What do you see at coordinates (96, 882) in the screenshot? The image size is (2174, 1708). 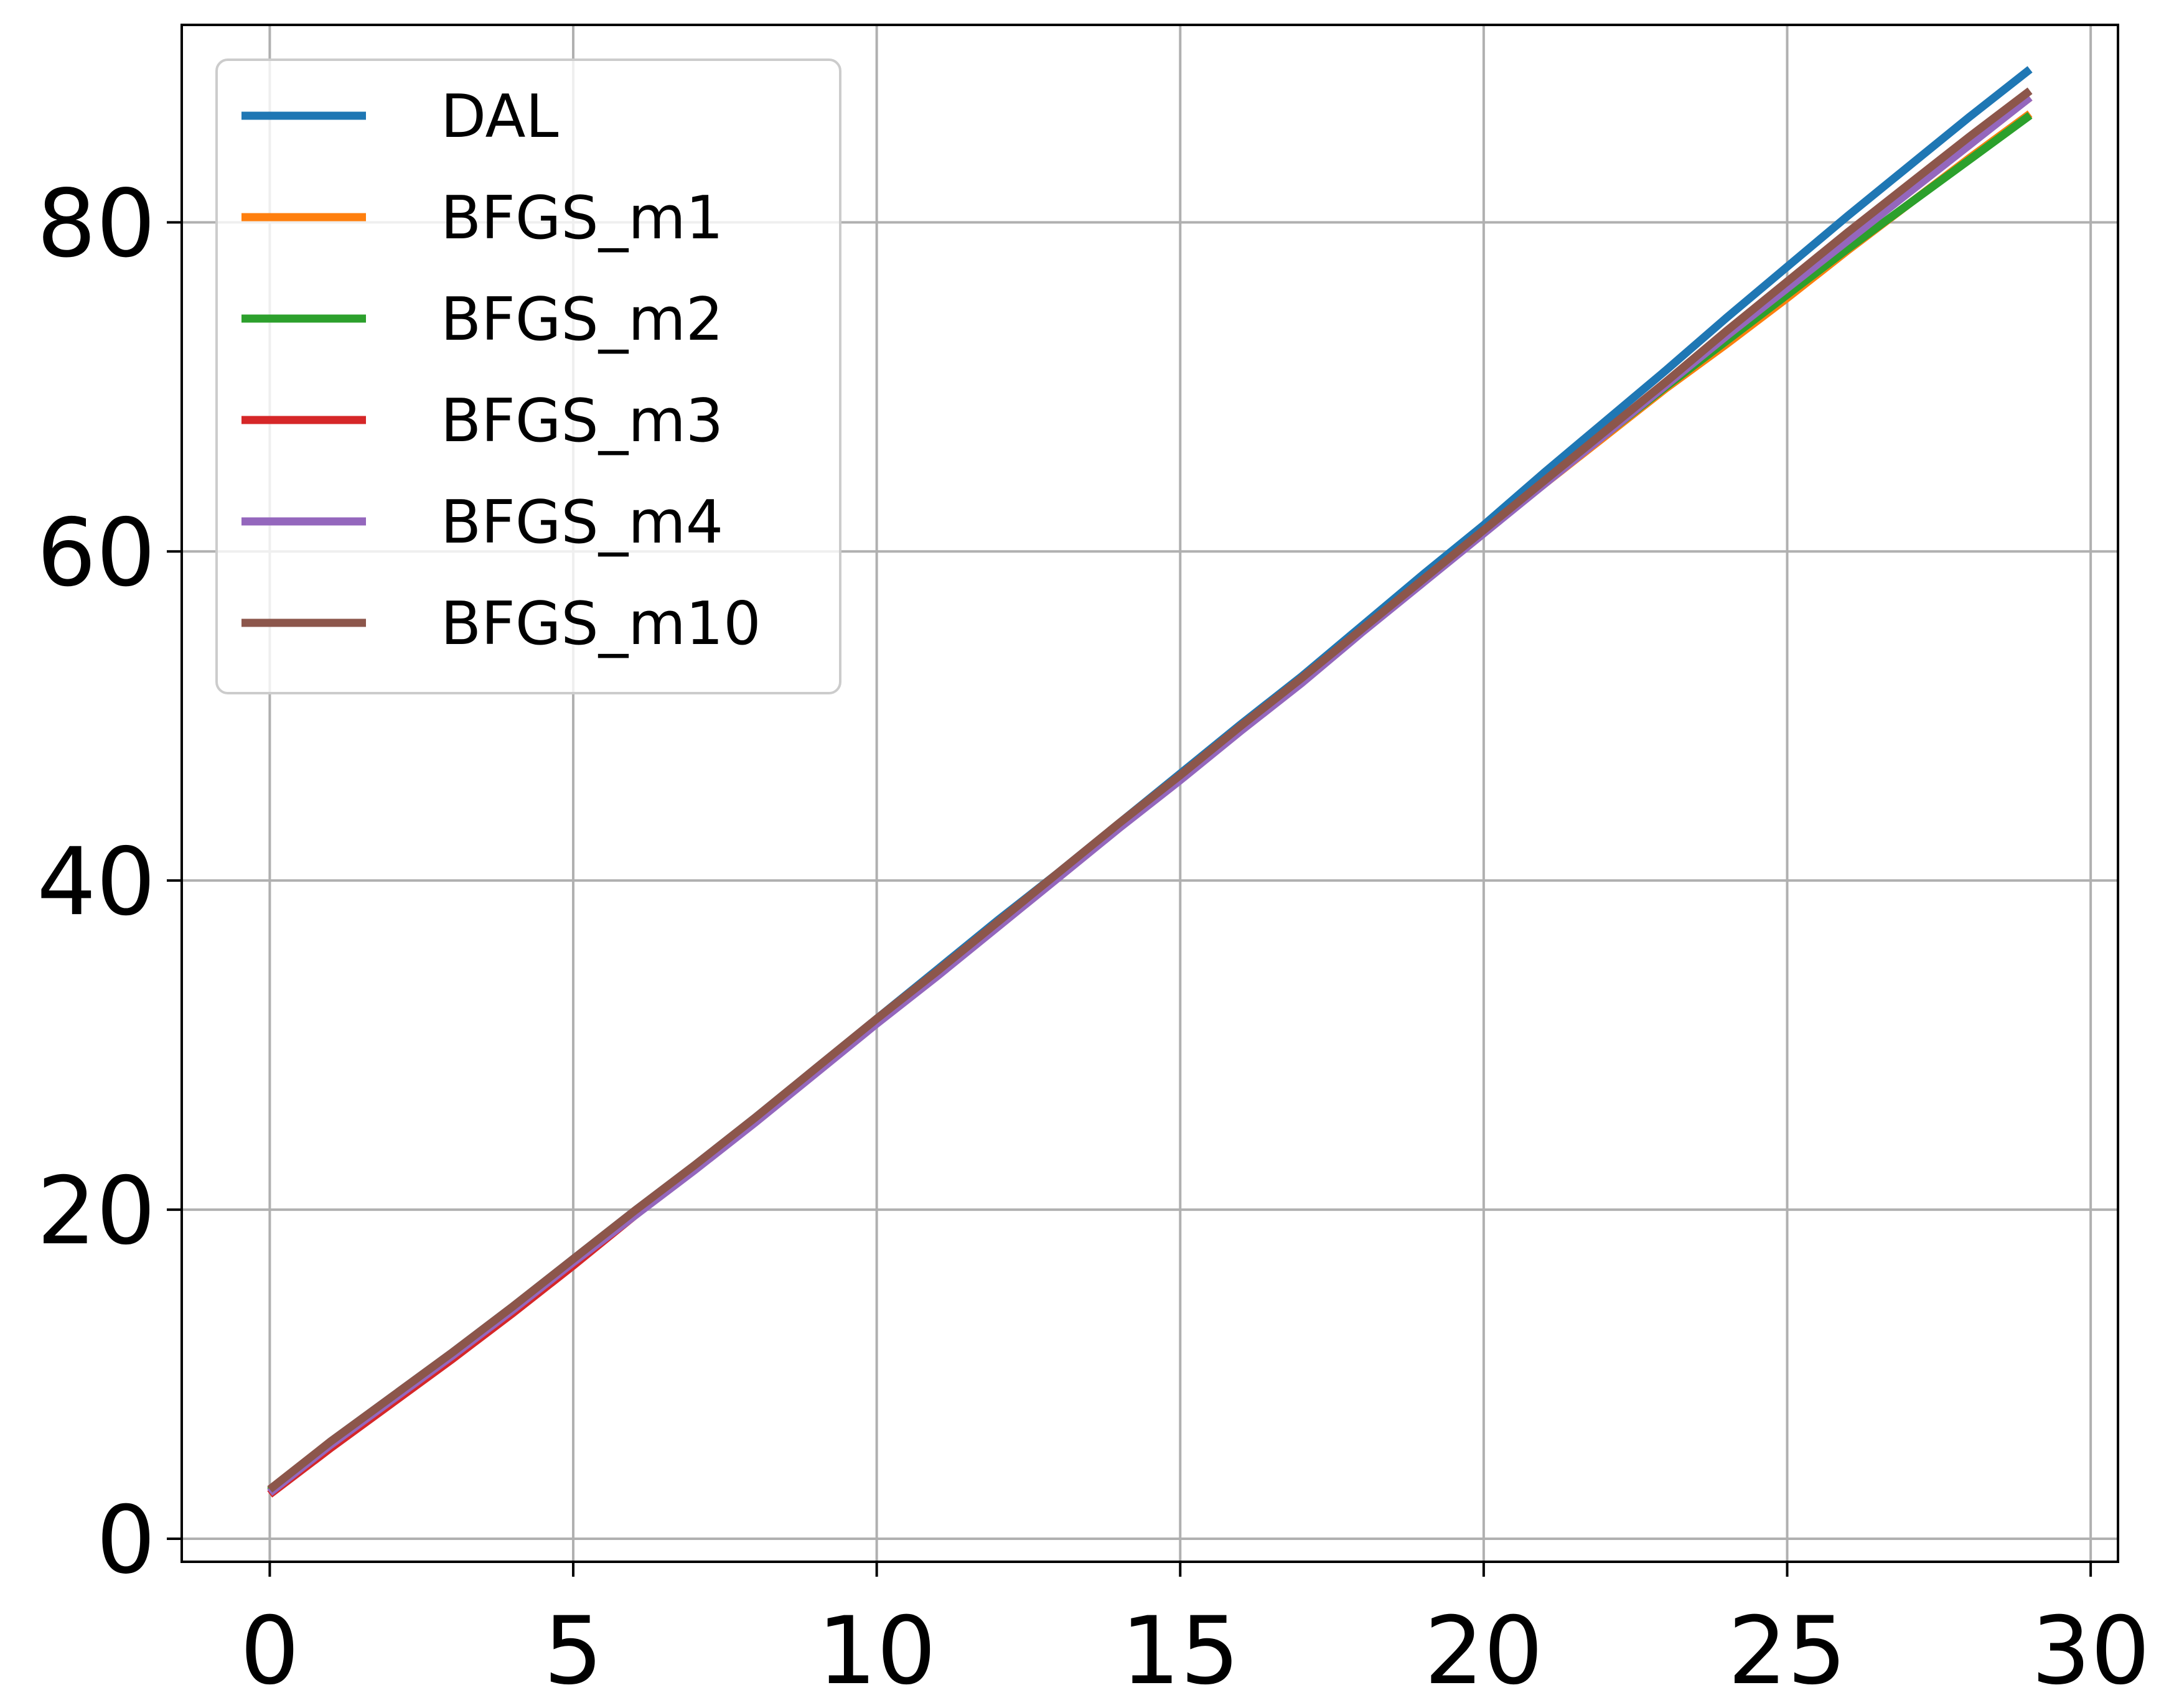 I see `y-tick-label: 40` at bounding box center [96, 882].